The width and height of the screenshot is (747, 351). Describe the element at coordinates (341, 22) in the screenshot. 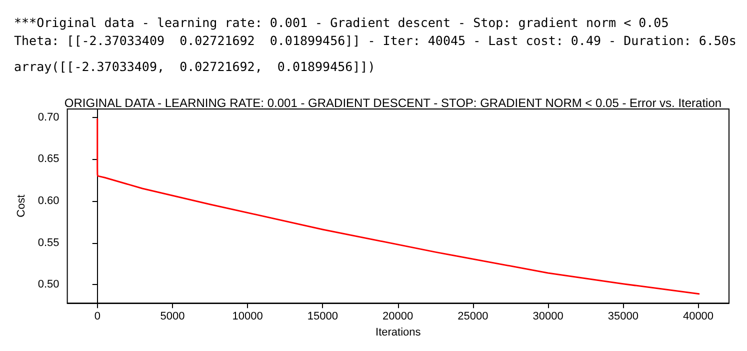

I see `text: ***Original data - learning rate: 0.001 - Gradient descent - Stop: gradient norm < 0.05` at that location.